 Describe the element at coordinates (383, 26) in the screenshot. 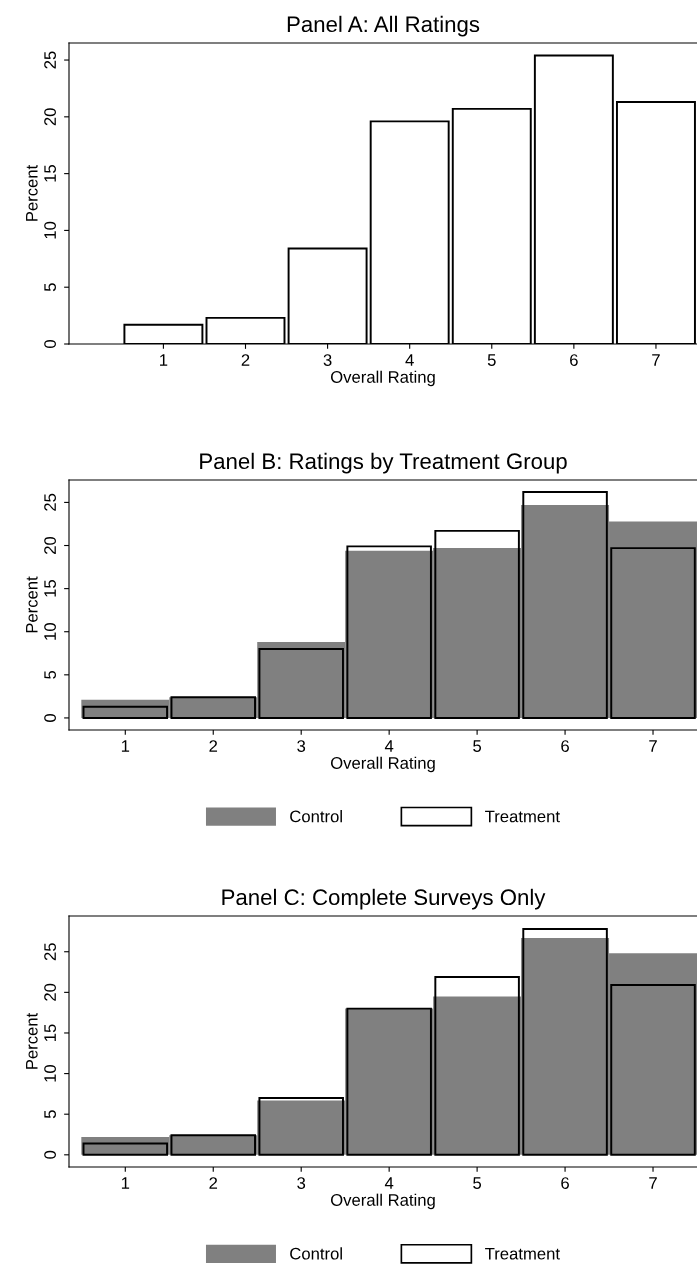

I see `chart-title: Panel A: All Ratings` at that location.